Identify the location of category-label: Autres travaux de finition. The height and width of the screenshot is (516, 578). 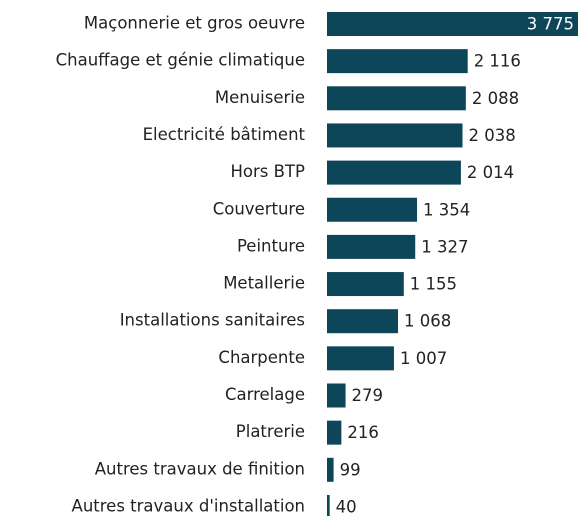
(200, 468).